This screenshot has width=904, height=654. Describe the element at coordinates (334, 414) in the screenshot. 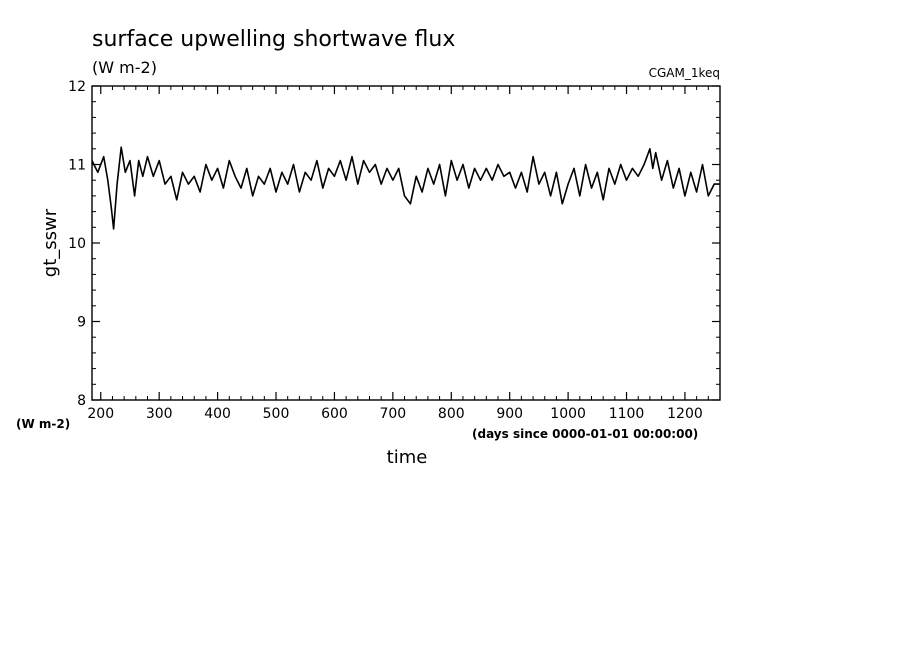

I see `x-tick-label: 600` at that location.